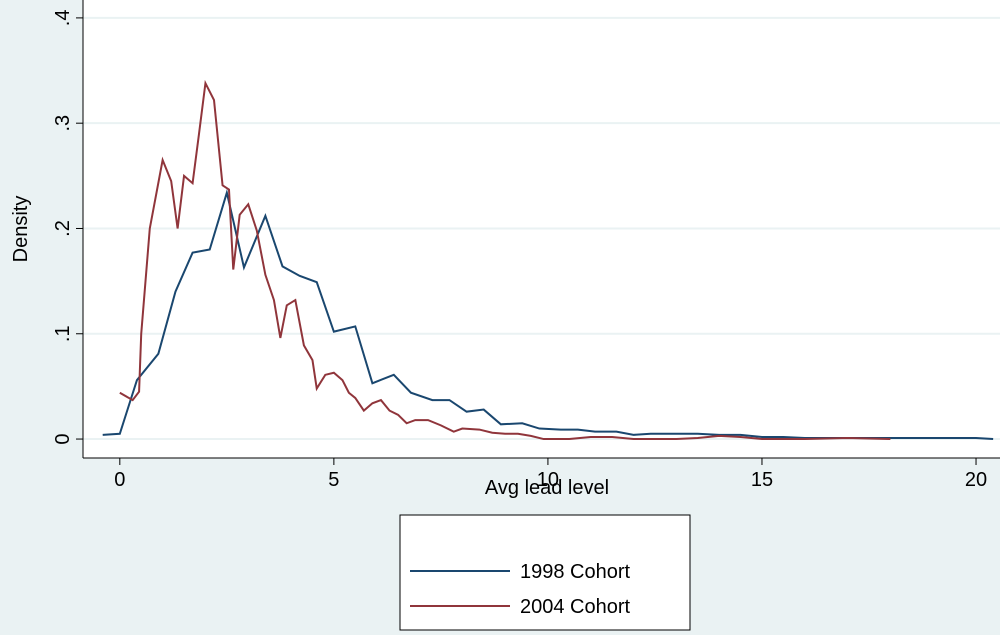  What do you see at coordinates (63, 123) in the screenshot?
I see `y-tick-label: .3` at bounding box center [63, 123].